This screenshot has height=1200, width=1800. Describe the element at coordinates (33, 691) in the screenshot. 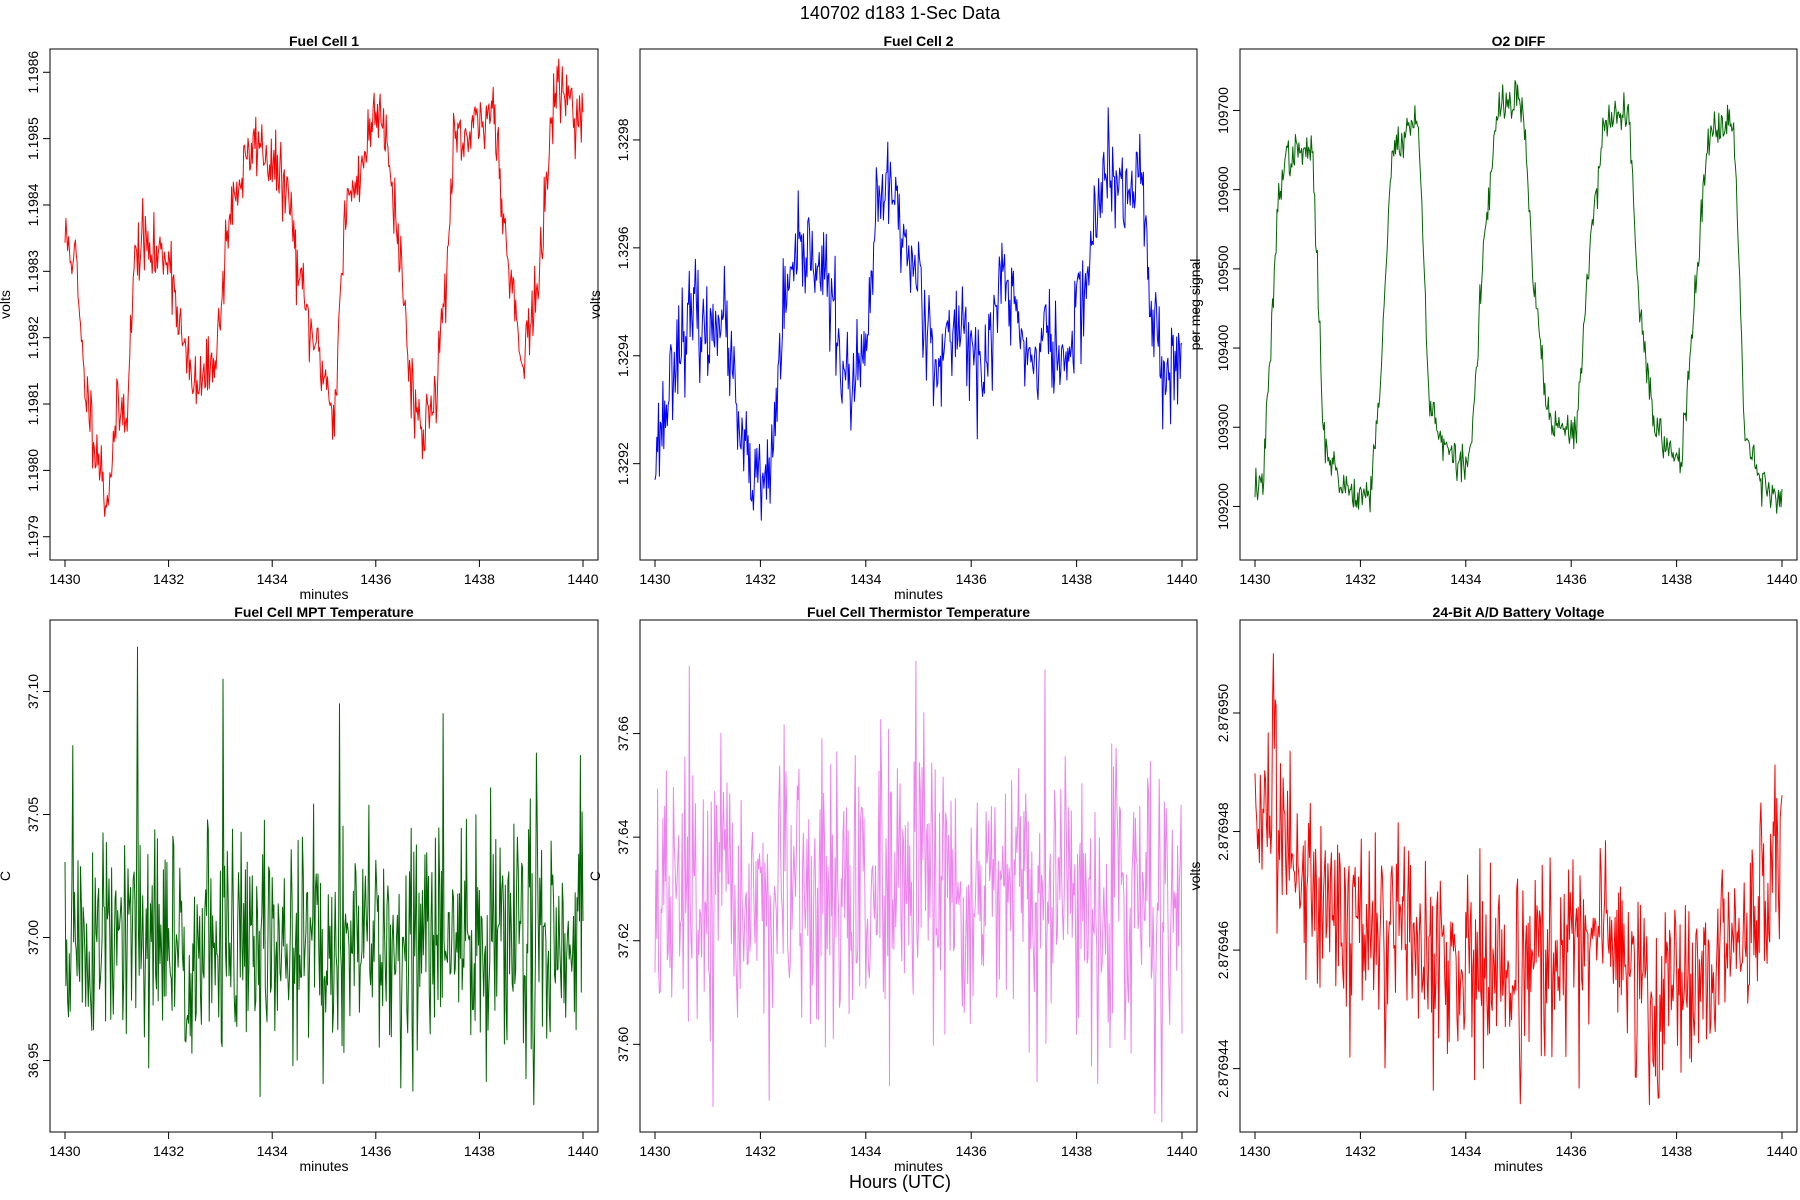

I see `y-tick-label: 37.10` at that location.